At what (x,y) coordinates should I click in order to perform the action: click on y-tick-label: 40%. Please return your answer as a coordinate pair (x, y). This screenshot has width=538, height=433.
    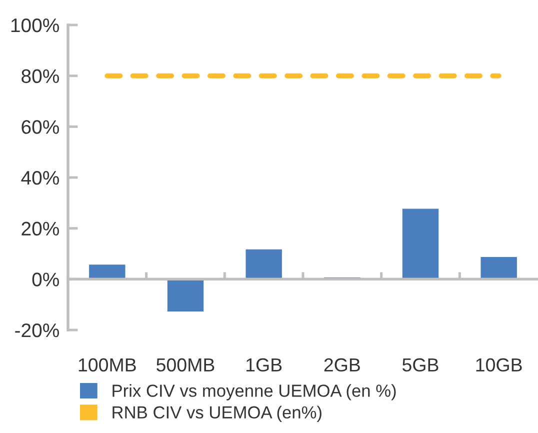
    Looking at the image, I should click on (40, 177).